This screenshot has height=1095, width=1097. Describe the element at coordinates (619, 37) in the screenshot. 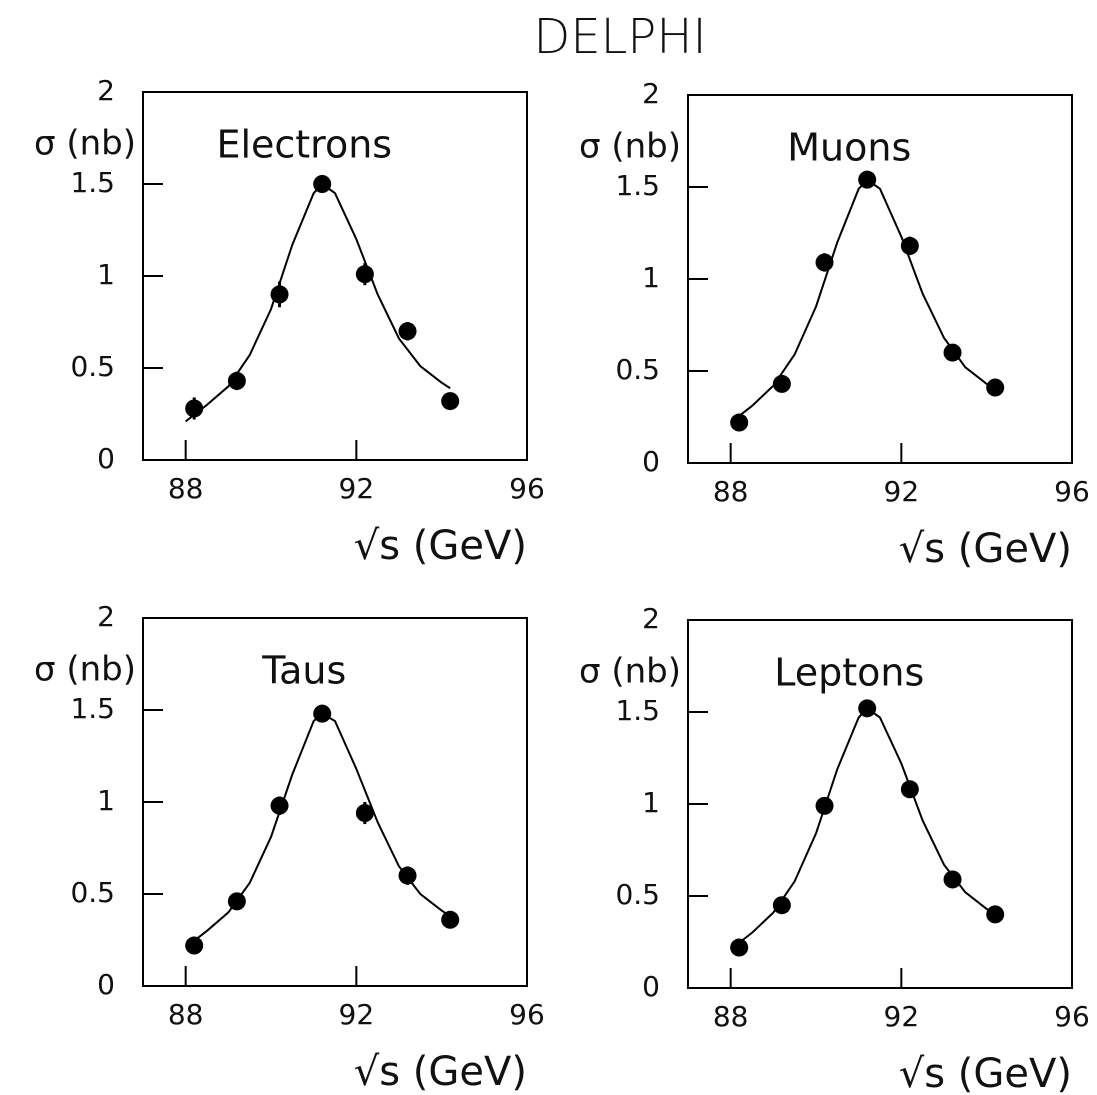

I see `figure-title: DELPHI` at that location.